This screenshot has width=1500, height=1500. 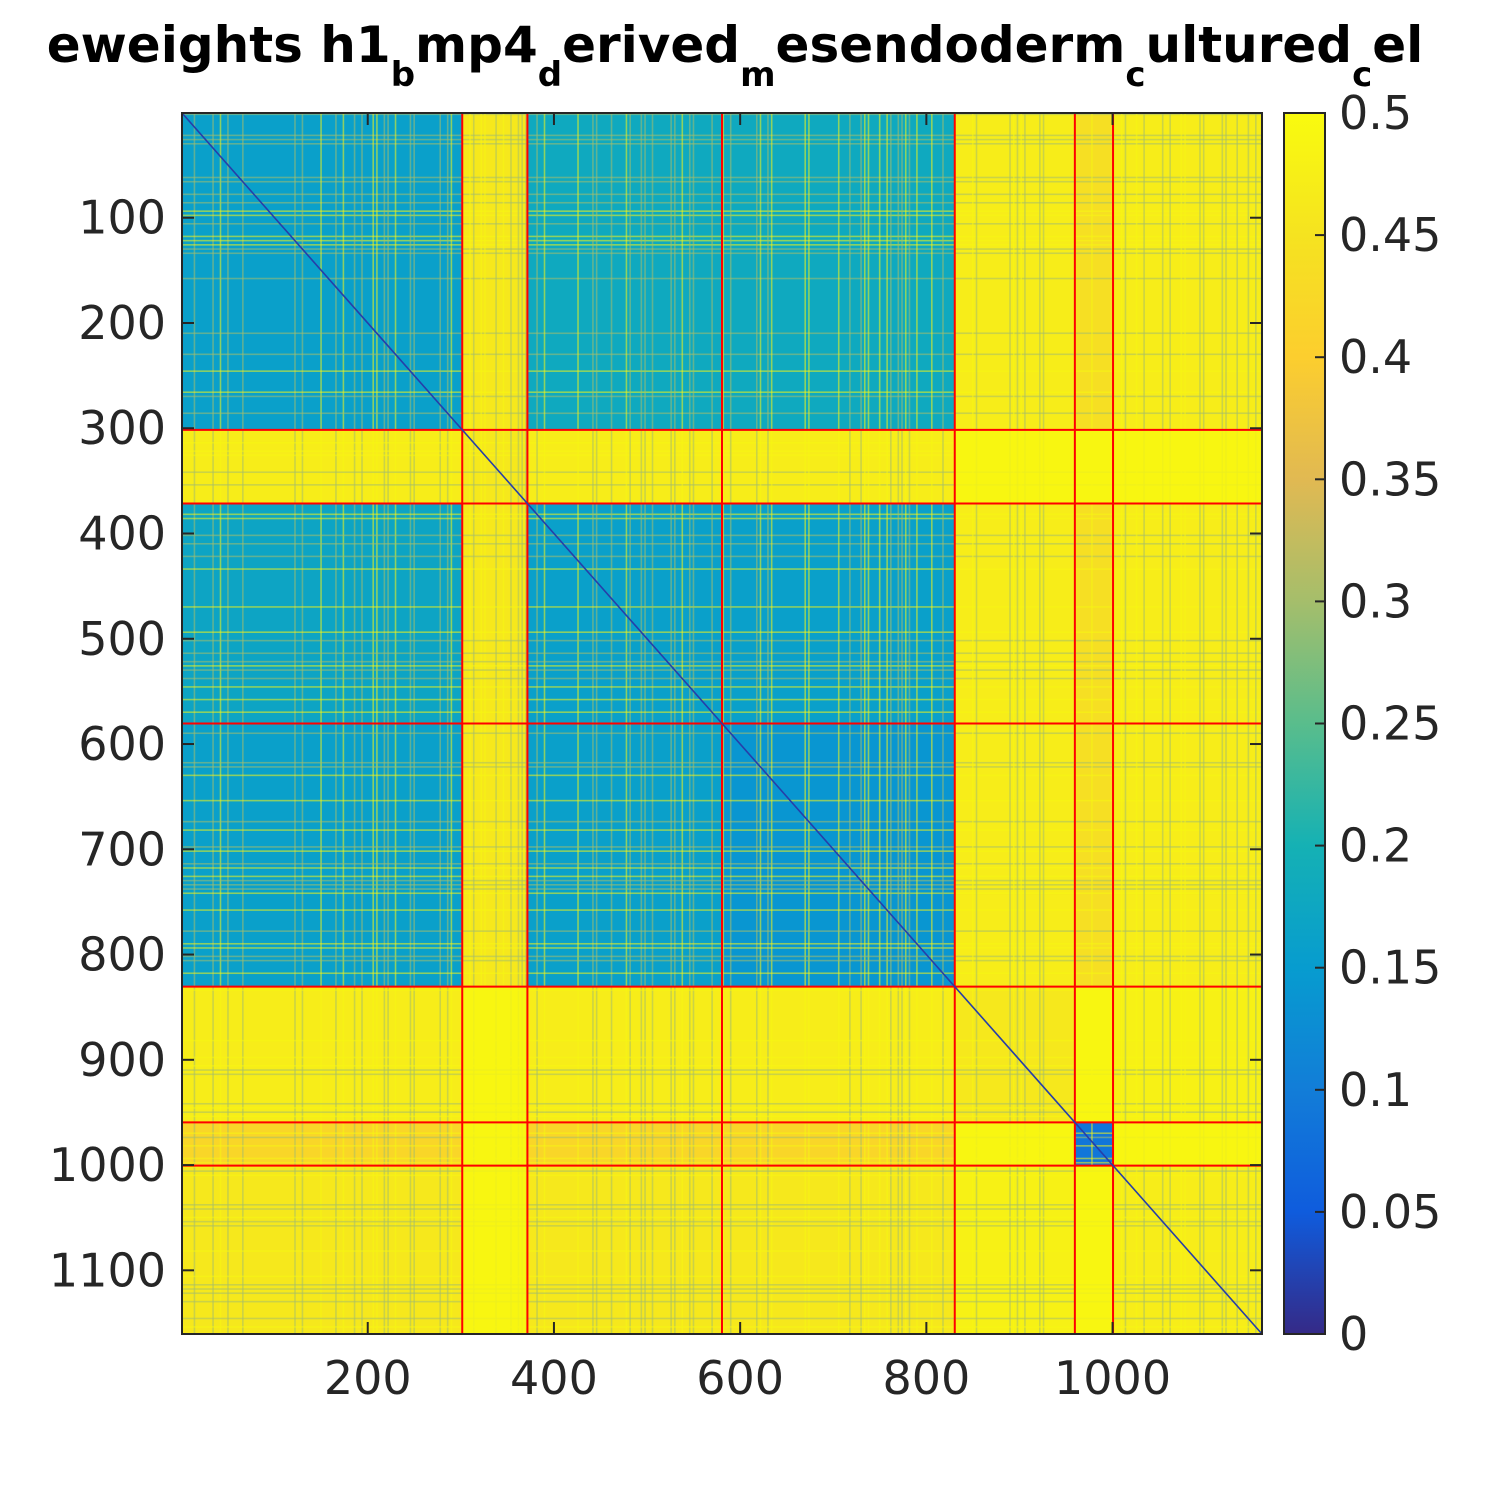 What do you see at coordinates (1112, 1378) in the screenshot?
I see `x-tick-label-4: 1000` at bounding box center [1112, 1378].